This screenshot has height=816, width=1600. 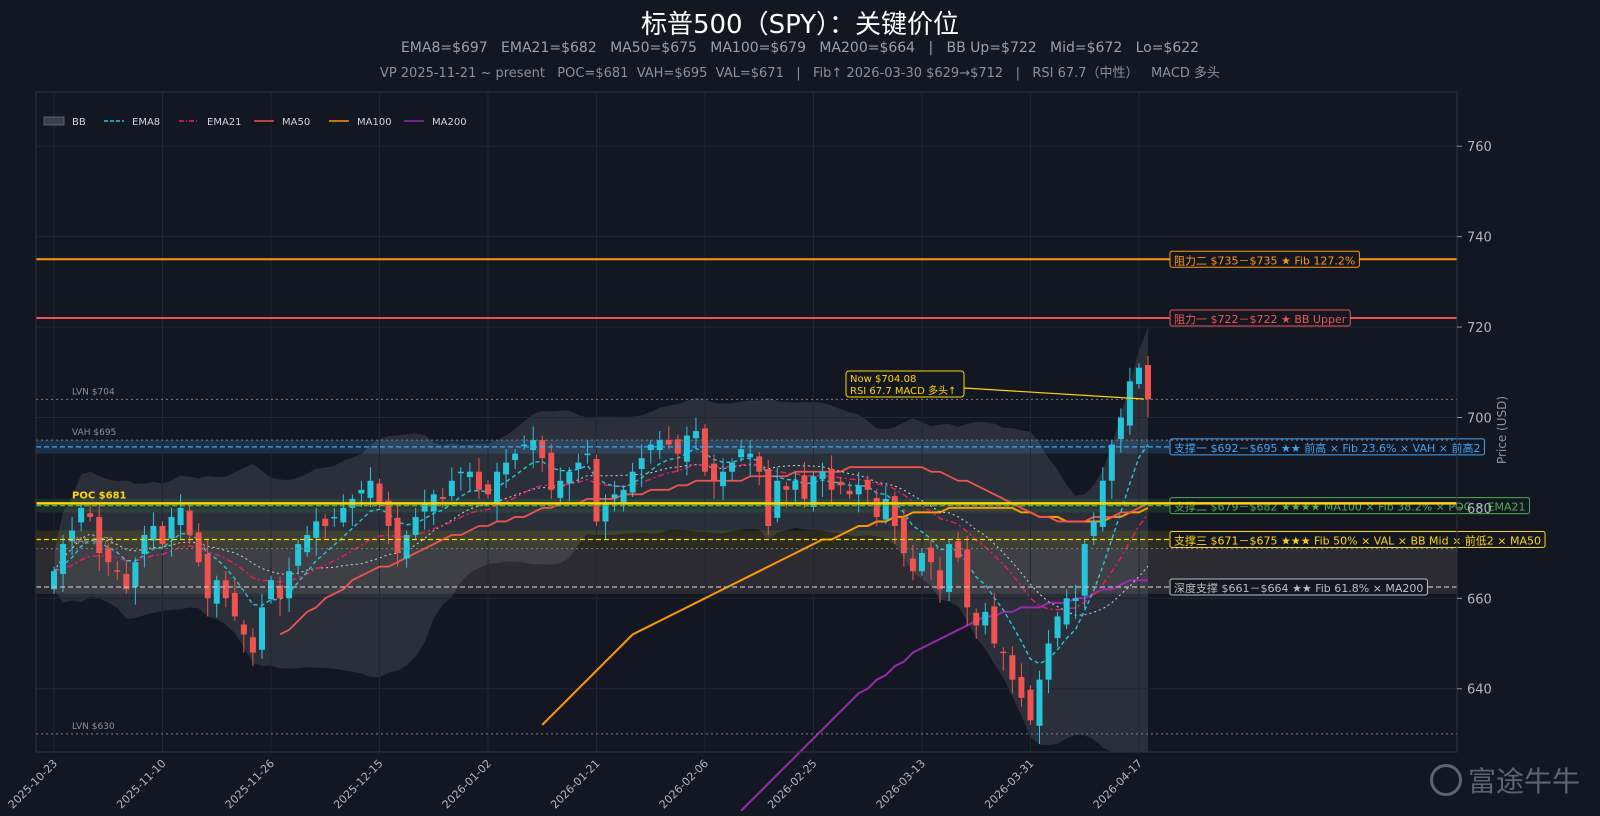 What do you see at coordinates (93, 542) in the screenshot?
I see `profile-label: VAL $671` at bounding box center [93, 542].